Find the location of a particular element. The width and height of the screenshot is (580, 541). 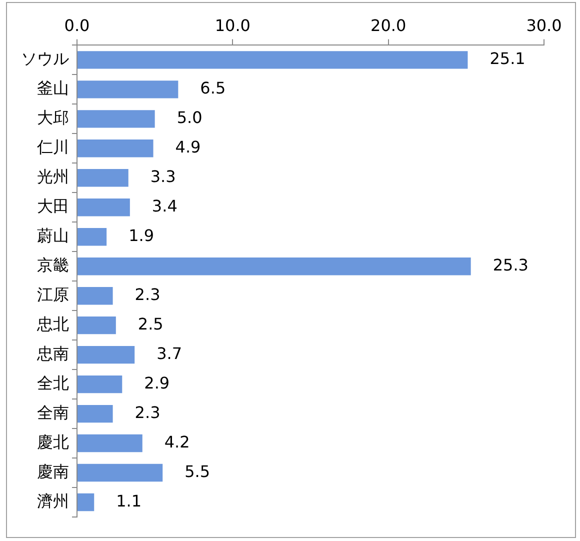

data-label: 25.3 is located at coordinates (510, 265).